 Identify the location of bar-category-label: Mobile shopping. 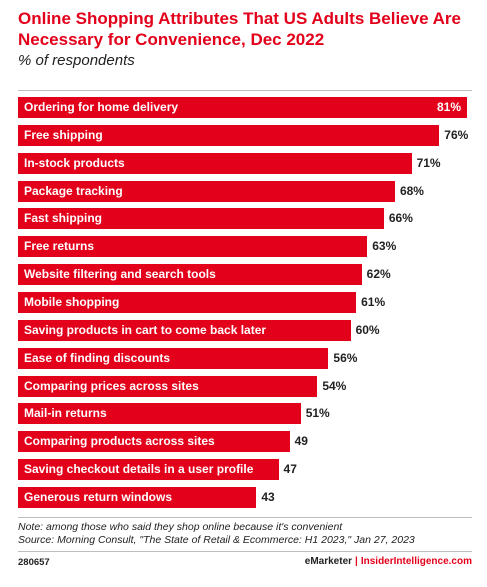
(72, 302).